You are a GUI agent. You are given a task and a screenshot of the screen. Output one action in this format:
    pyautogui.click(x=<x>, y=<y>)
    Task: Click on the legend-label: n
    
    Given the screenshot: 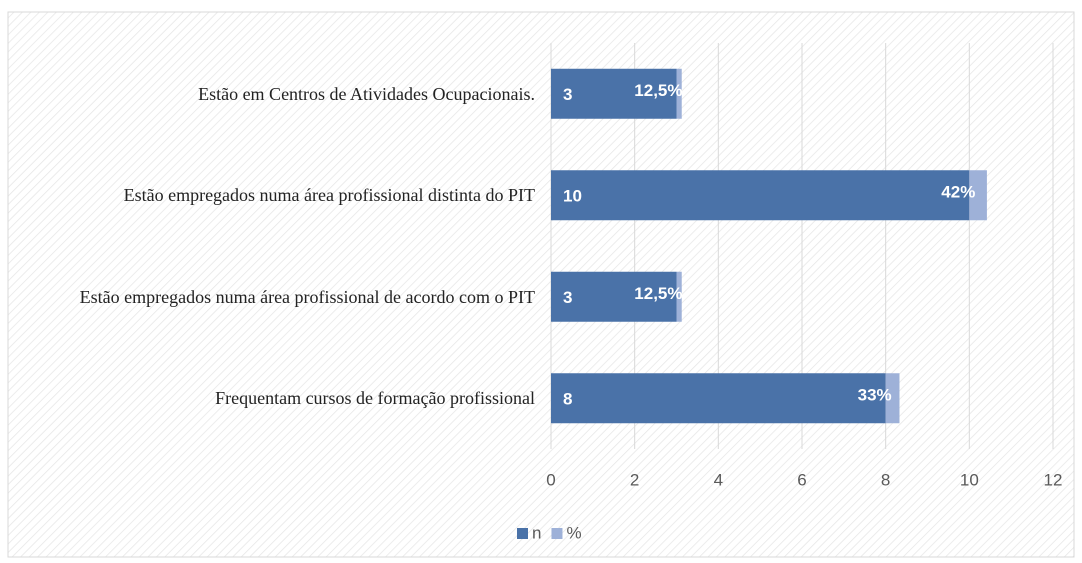 What is the action you would take?
    pyautogui.click(x=536, y=532)
    